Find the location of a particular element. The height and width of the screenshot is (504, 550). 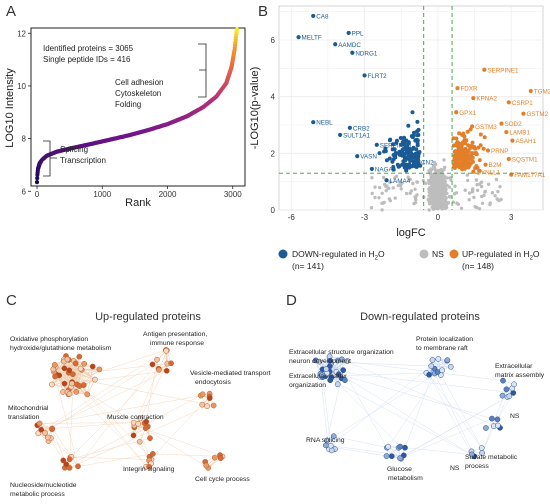

gene-label-down: NDRG1 is located at coordinates (366, 53).